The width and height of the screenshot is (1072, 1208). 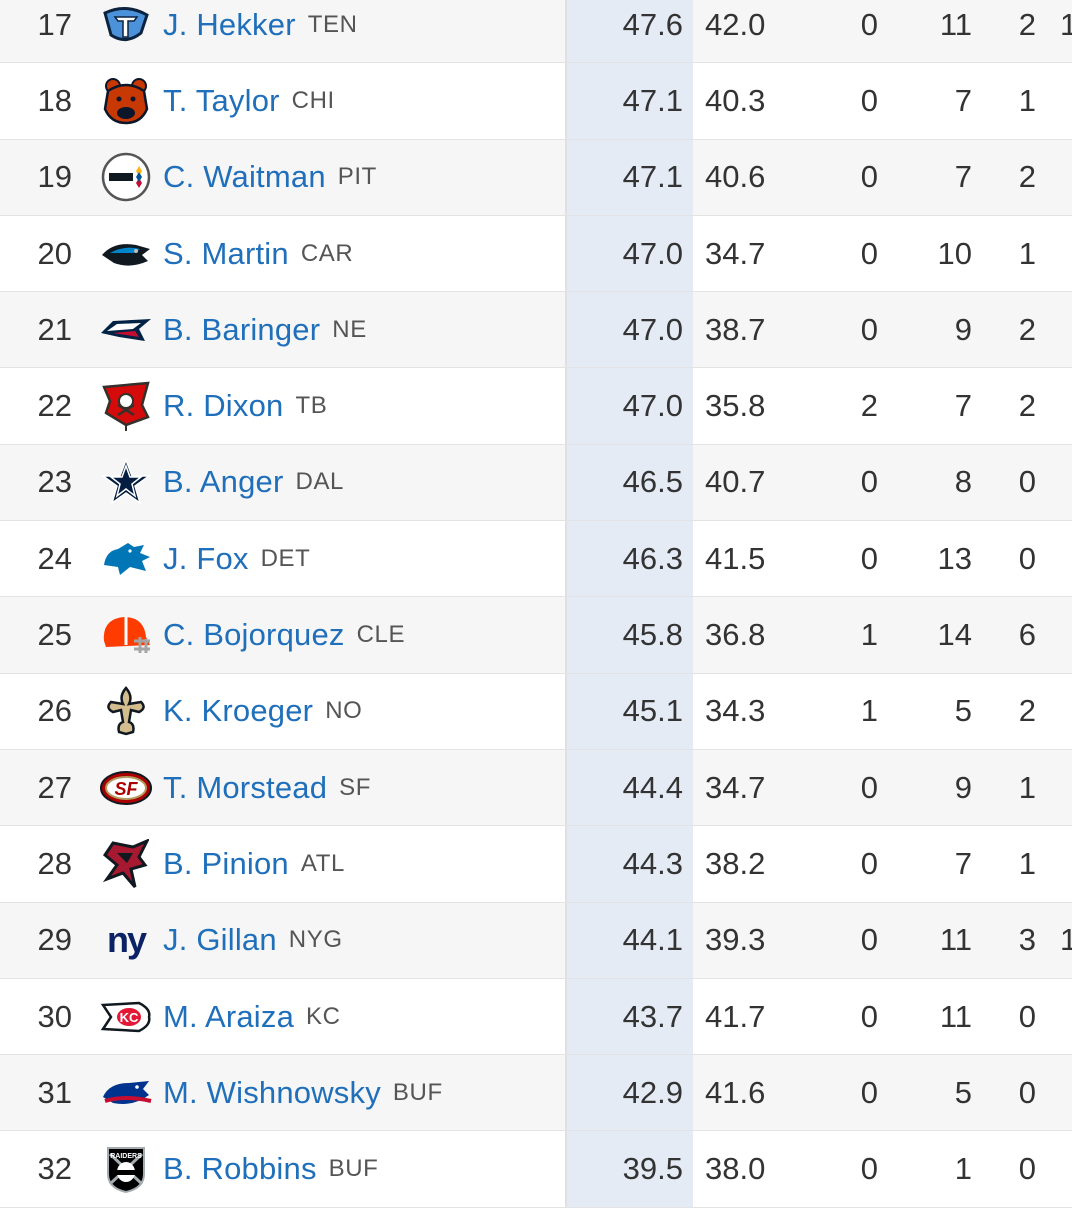 What do you see at coordinates (226, 253) in the screenshot?
I see `player-name-link: S. Martin` at bounding box center [226, 253].